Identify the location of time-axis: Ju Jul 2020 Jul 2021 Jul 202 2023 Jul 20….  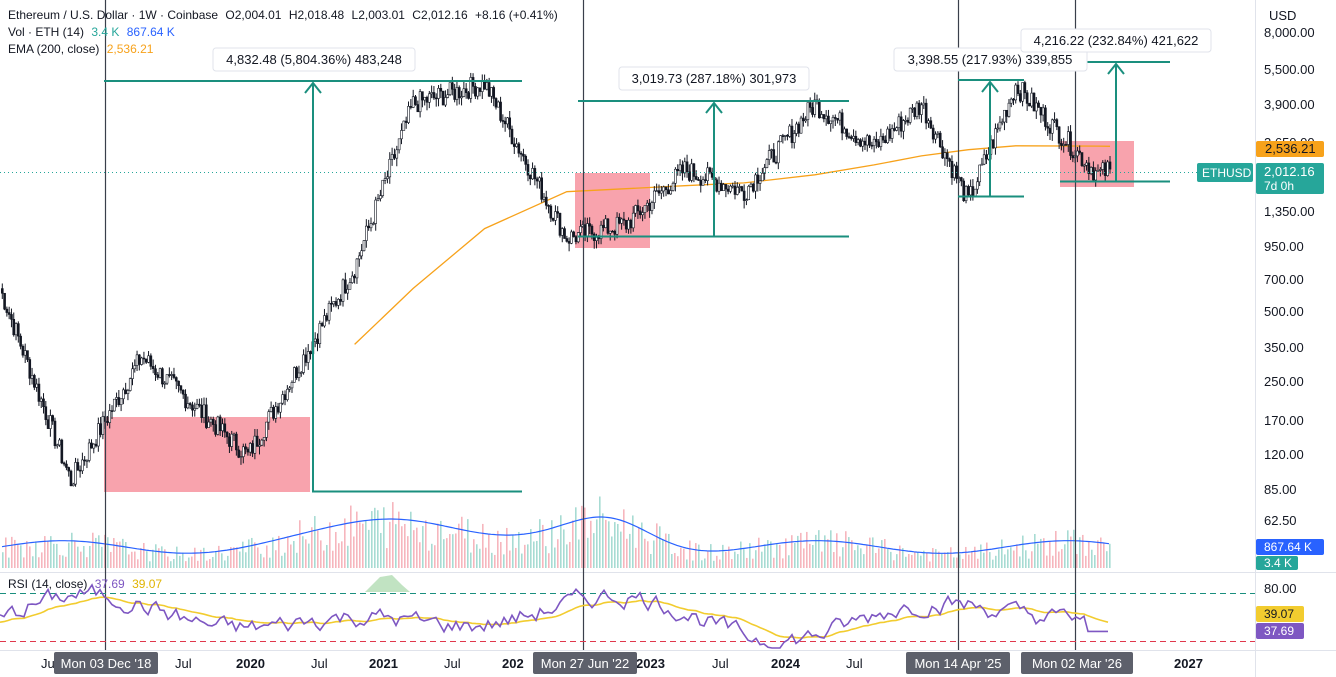
(622, 663).